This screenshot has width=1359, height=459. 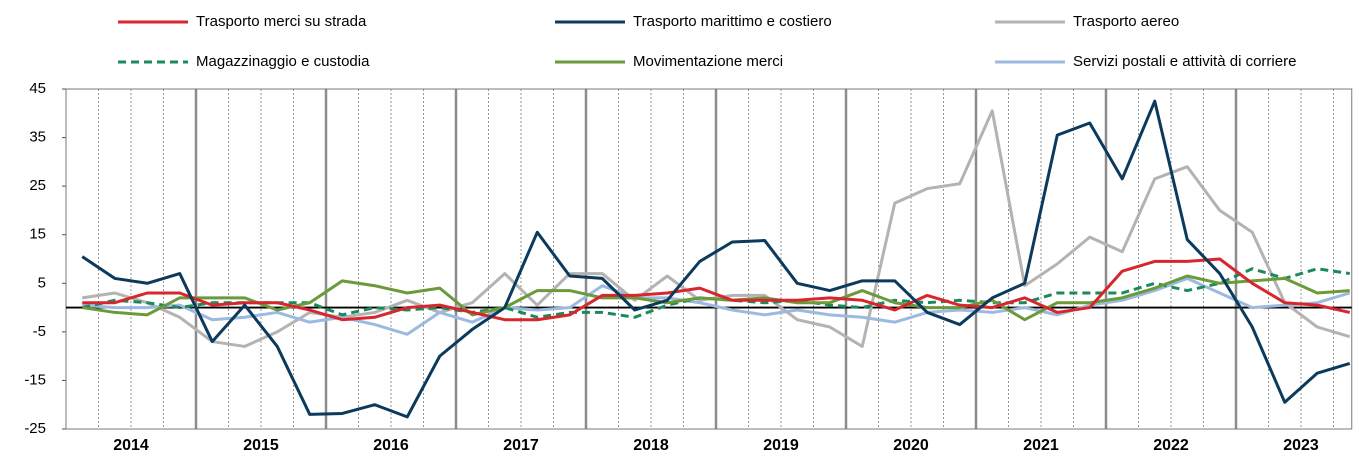 I want to click on x-tick-label: 2019, so click(x=781, y=445).